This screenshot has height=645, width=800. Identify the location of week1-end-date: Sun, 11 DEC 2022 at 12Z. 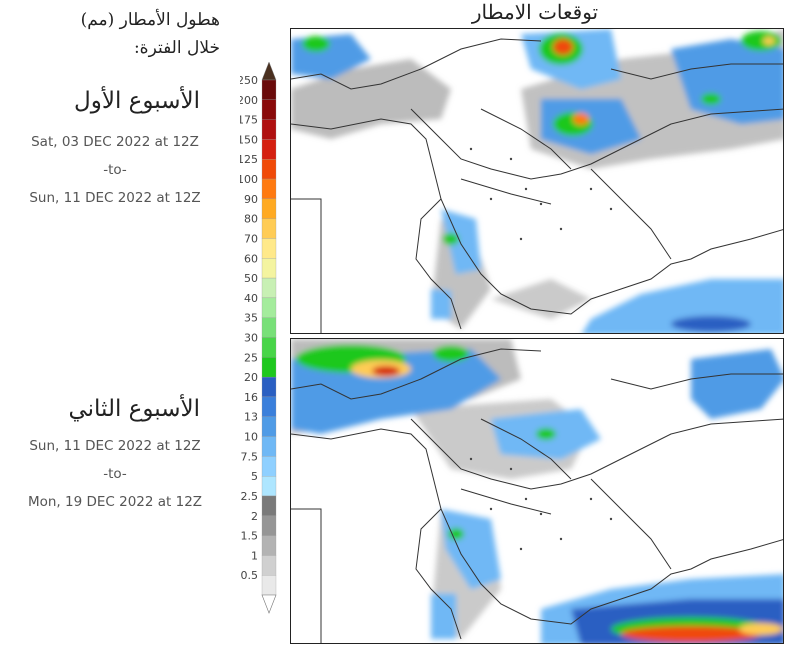
(115, 198).